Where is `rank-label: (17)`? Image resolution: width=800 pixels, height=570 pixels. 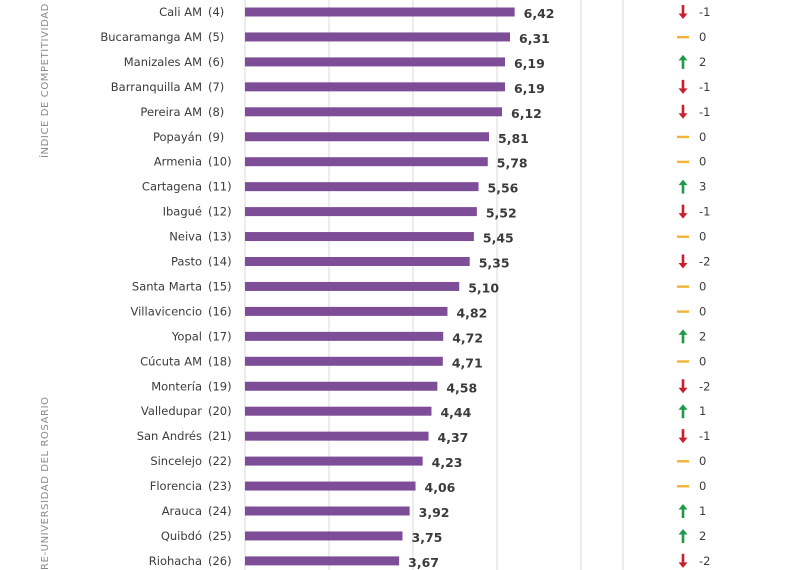 rank-label: (17) is located at coordinates (220, 336).